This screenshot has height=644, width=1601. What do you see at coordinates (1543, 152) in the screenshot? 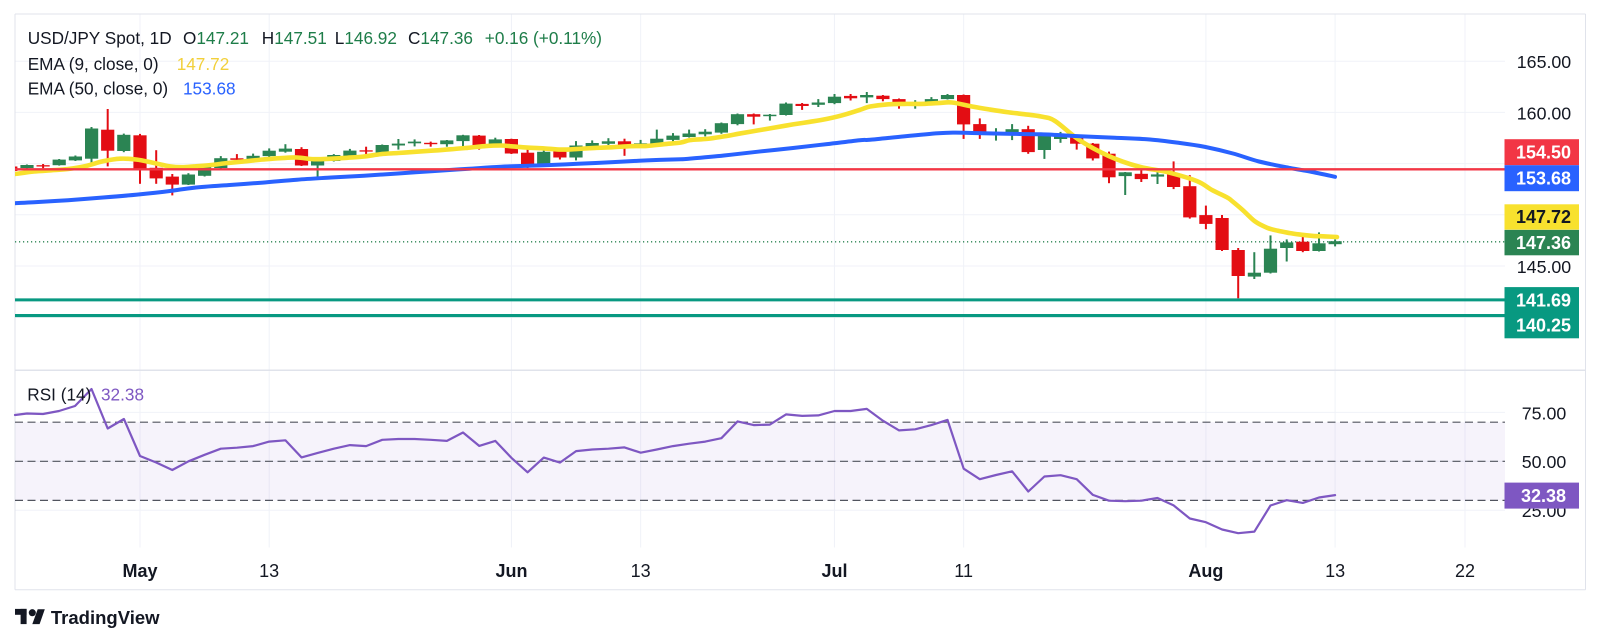
I see `svg-text: 154.50` at bounding box center [1543, 152].